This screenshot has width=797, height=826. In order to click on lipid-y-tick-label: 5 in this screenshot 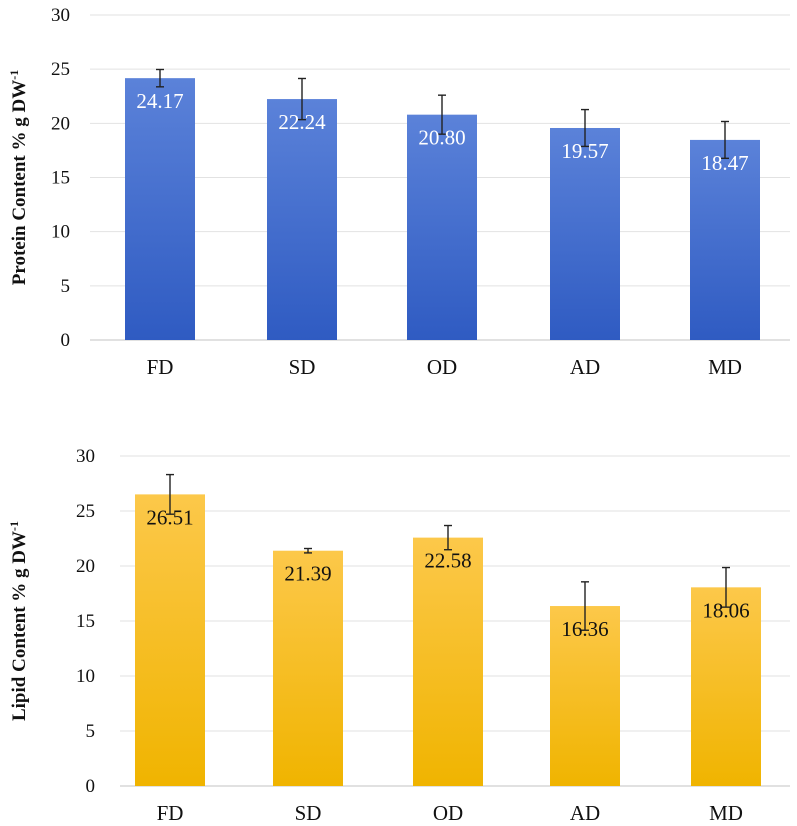, I will do `click(91, 731)`.